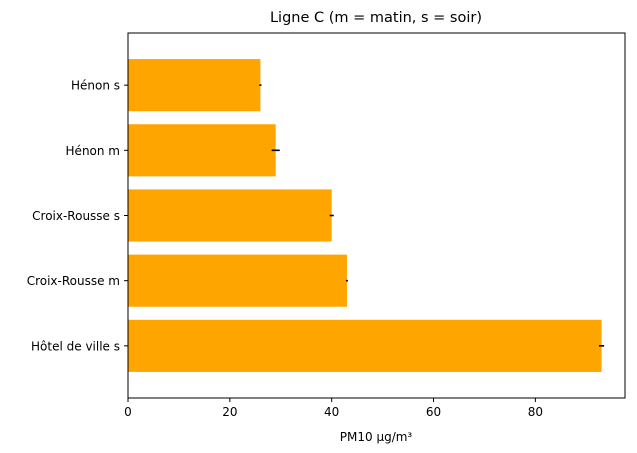  I want to click on x-tick-label: 80, so click(535, 412).